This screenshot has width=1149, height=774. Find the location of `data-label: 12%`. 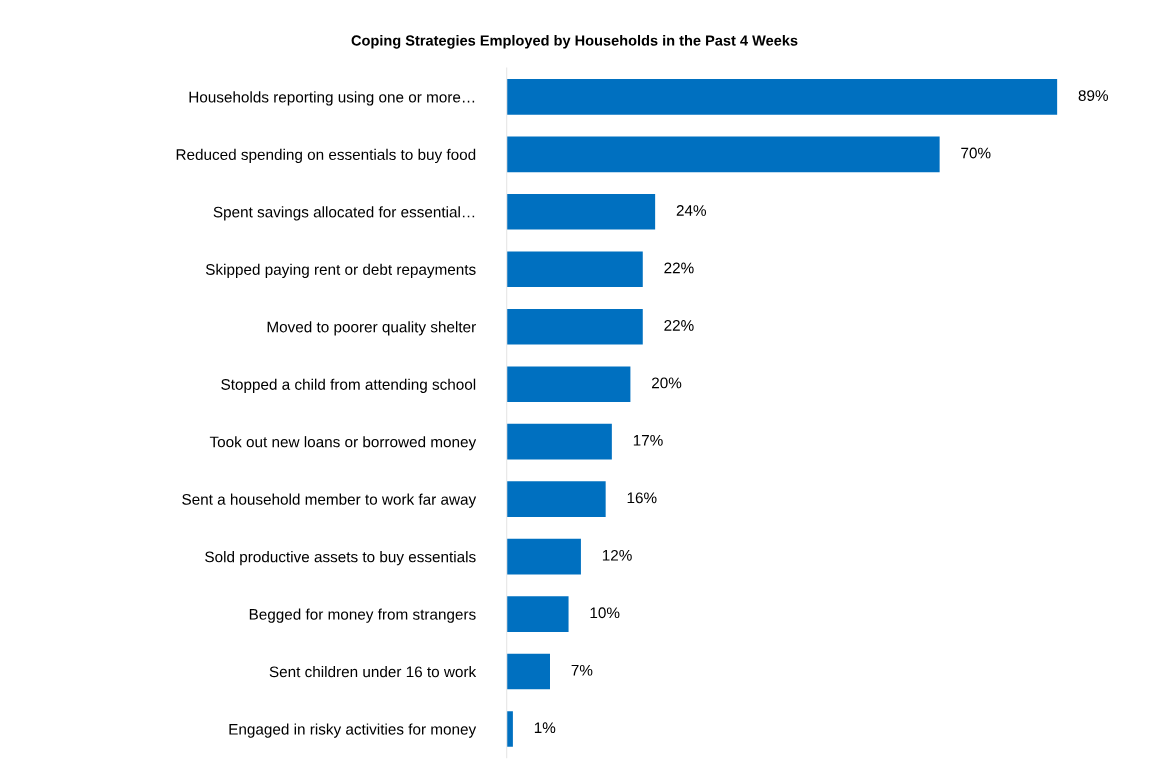

data-label: 12% is located at coordinates (617, 555).